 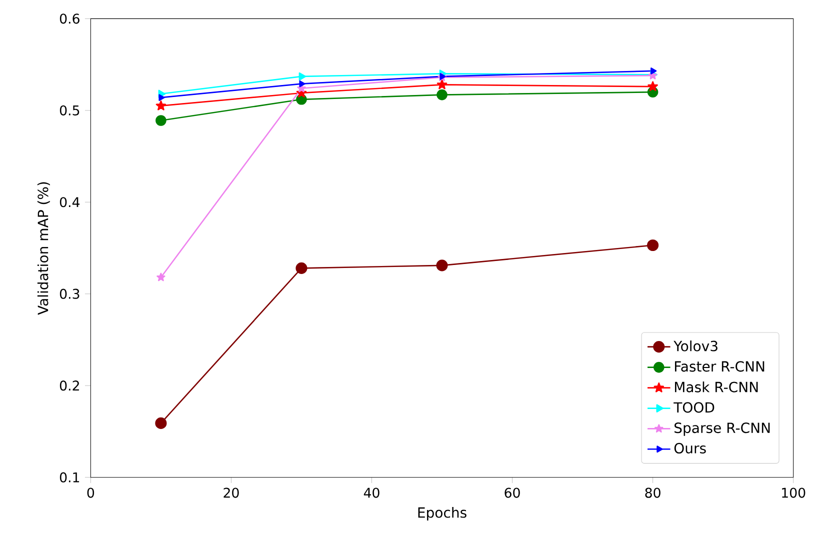 I want to click on x-tick-label: 40, so click(x=372, y=493).